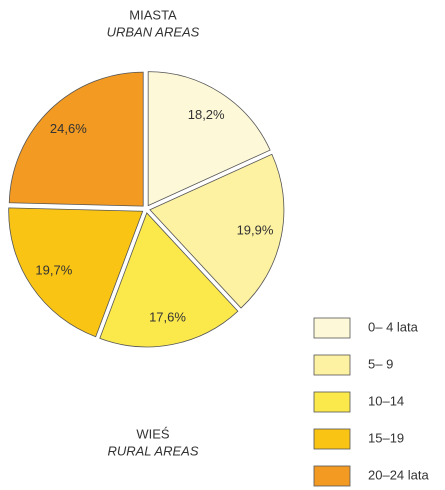  What do you see at coordinates (153, 433) in the screenshot?
I see `annotation: WIEŚ` at bounding box center [153, 433].